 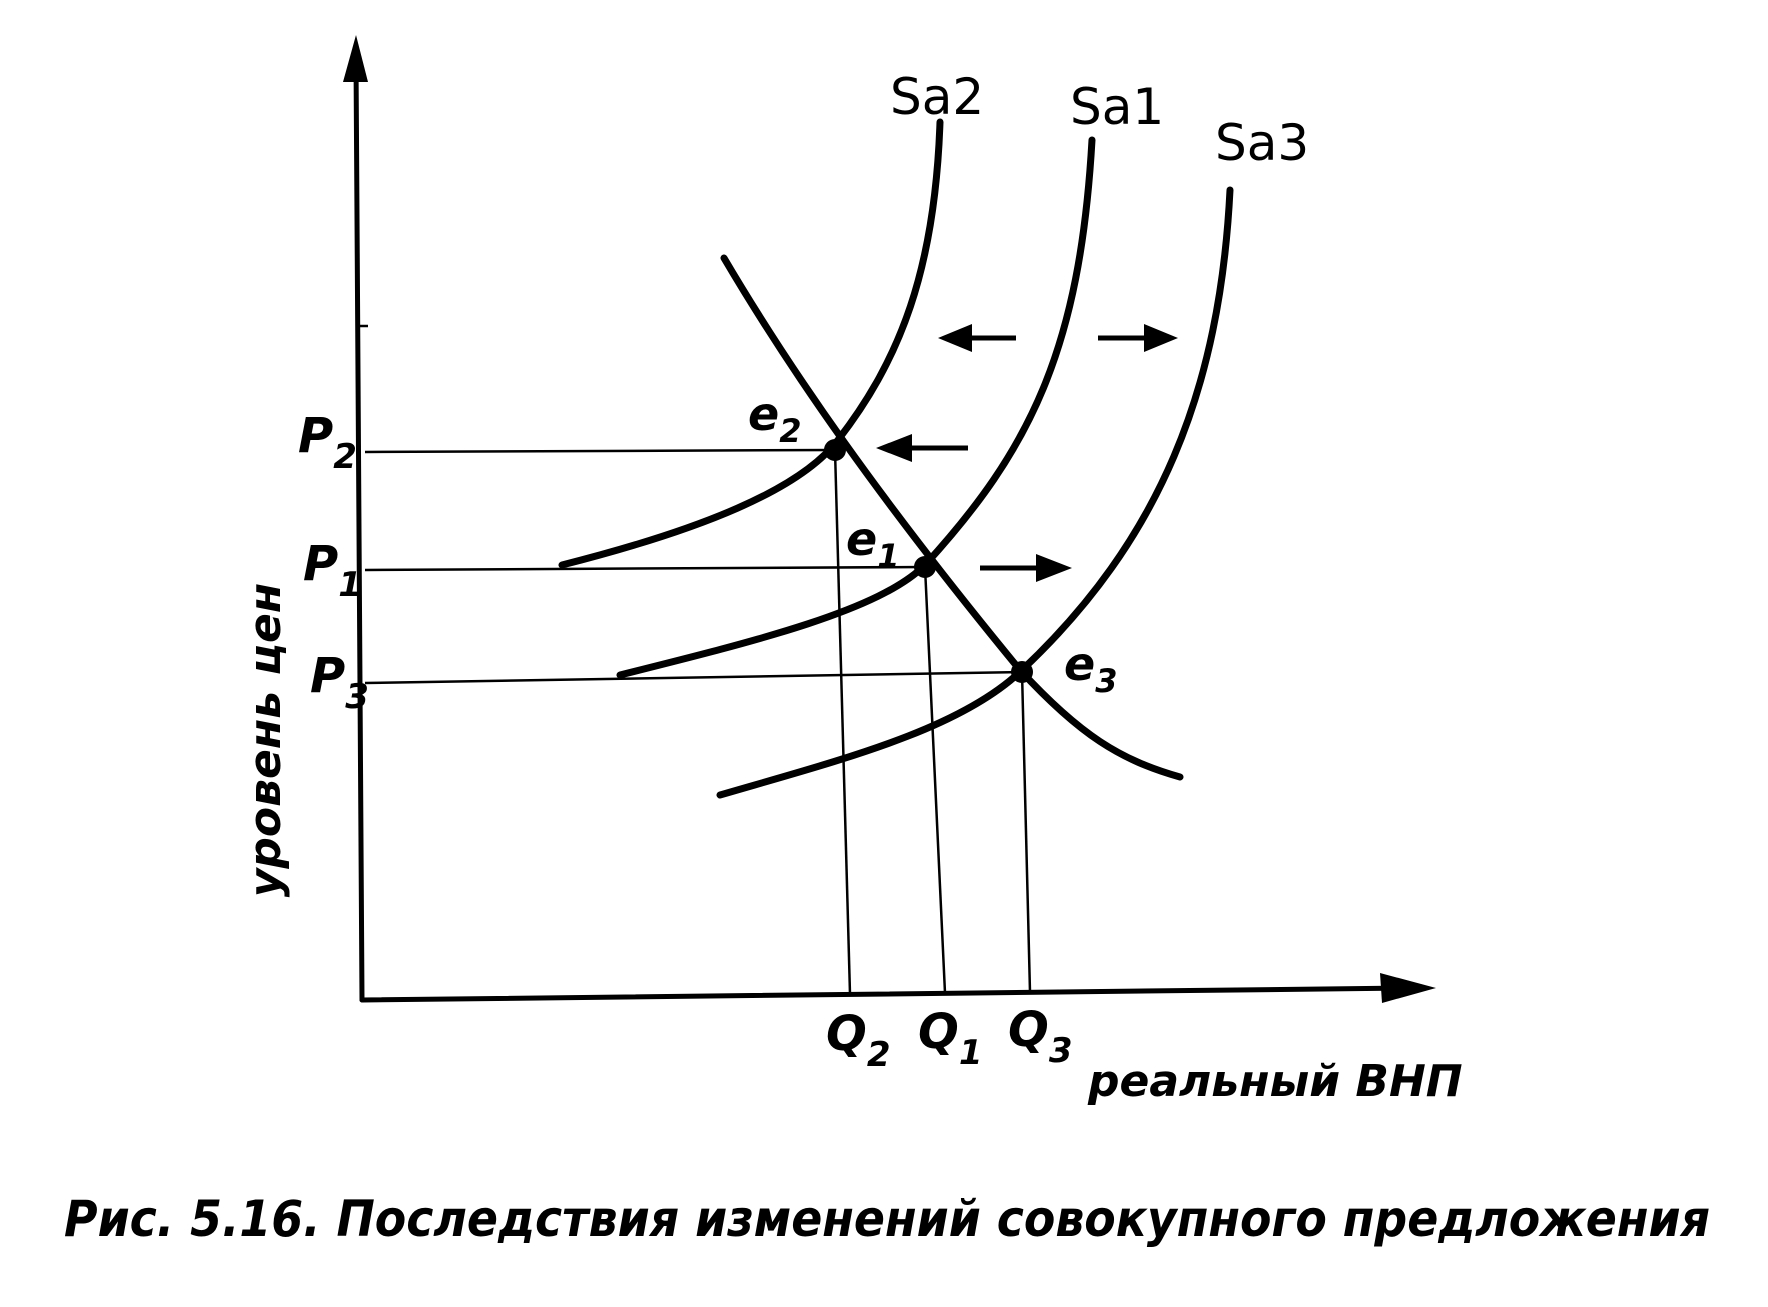 I want to click on supply-curve-sa1, so click(x=856, y=407).